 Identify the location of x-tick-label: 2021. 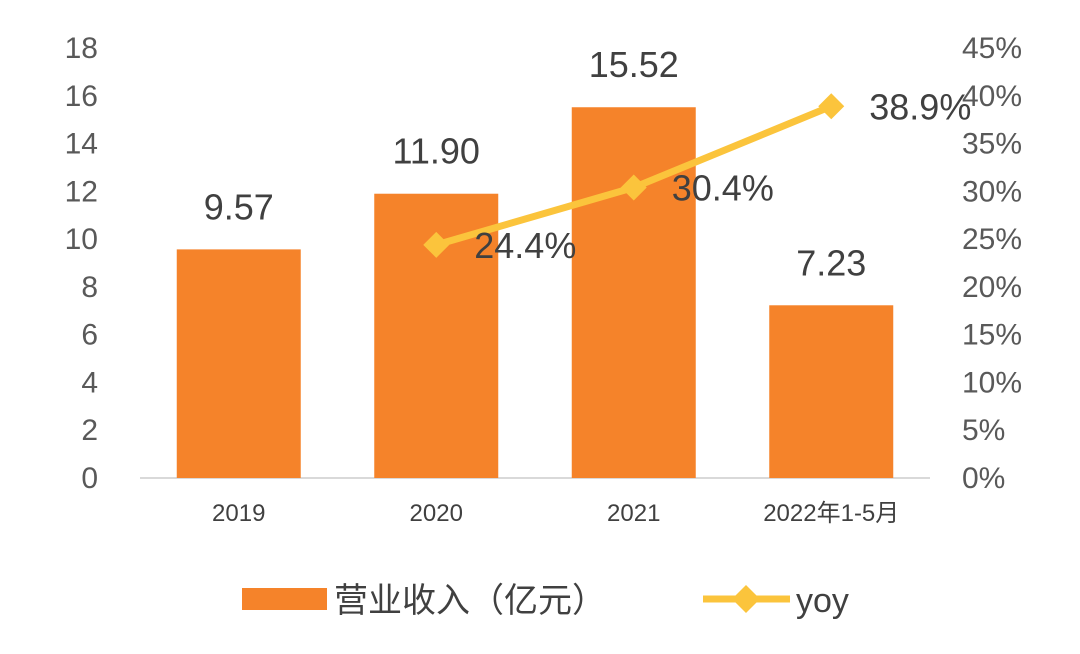
(633, 513).